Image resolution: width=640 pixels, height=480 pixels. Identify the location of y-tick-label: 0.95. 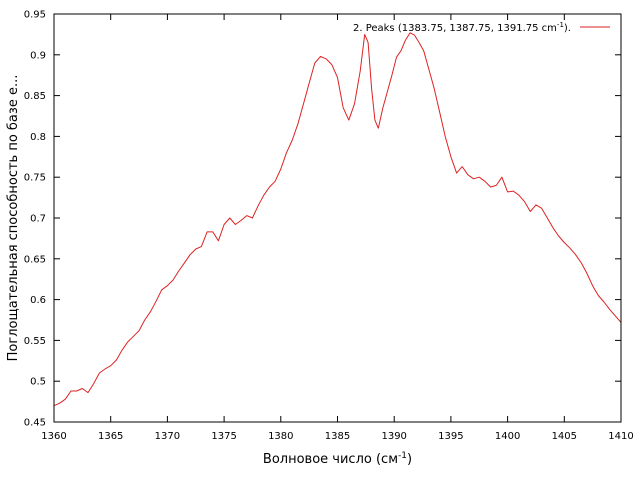
(35, 15).